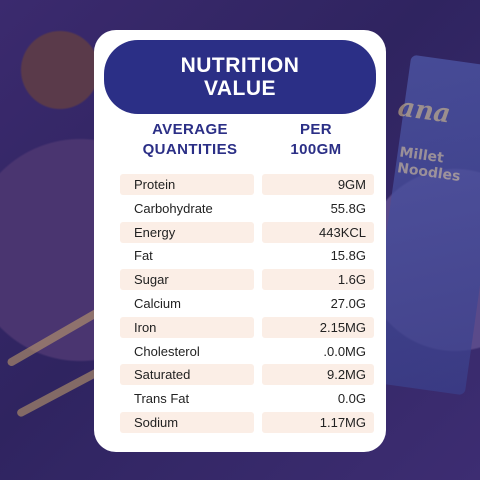 The height and width of the screenshot is (480, 480). I want to click on column-header-per-100gm: PER 100GM, so click(316, 139).